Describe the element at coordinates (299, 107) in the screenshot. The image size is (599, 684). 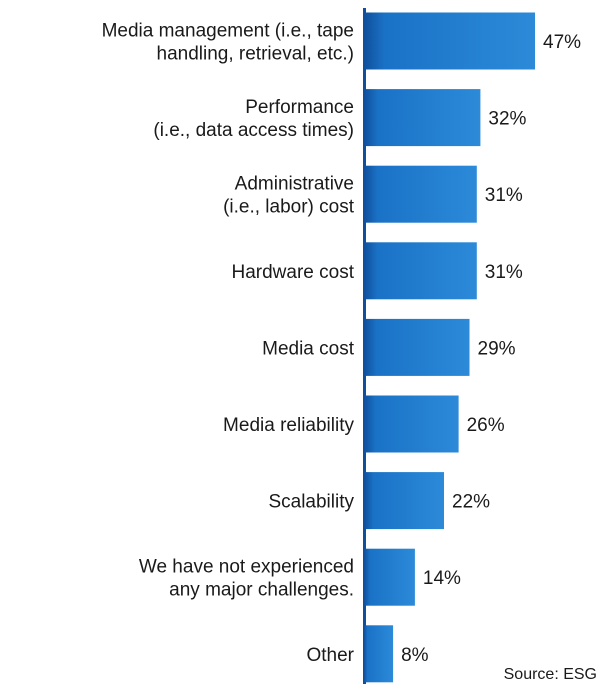
I see `category-label: Performance` at that location.